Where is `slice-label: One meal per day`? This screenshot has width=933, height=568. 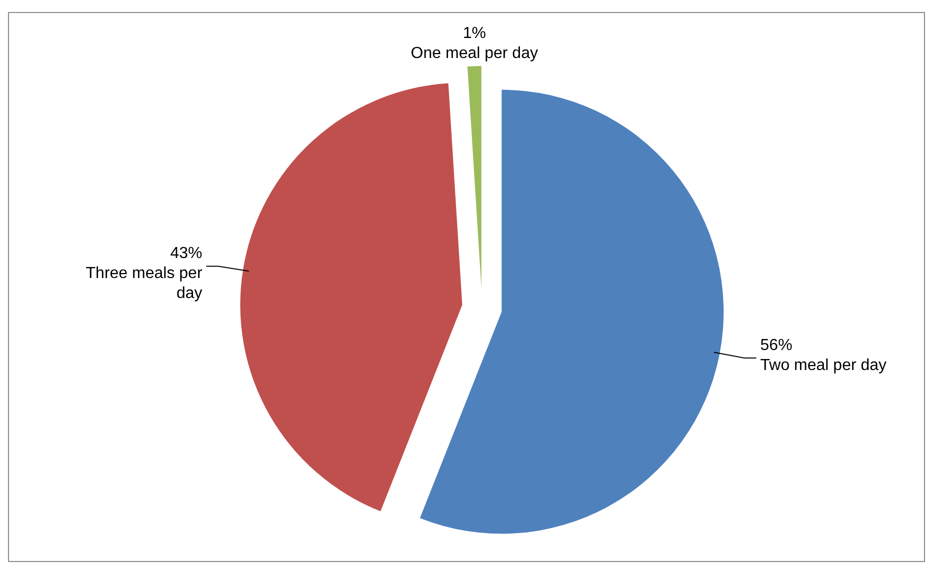
slice-label: One meal per day is located at coordinates (474, 53).